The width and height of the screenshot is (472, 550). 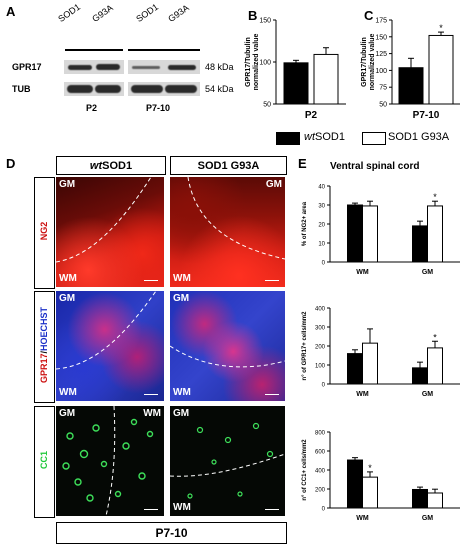 I want to click on blot-tub-p7, so click(x=164, y=89).